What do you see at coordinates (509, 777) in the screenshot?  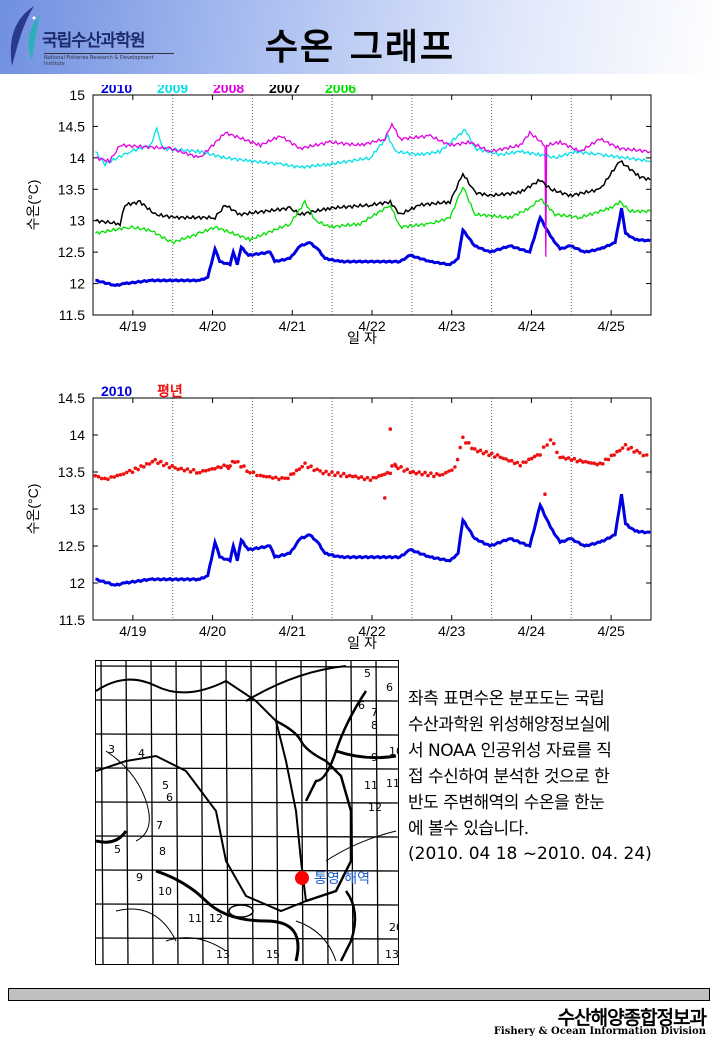 I see `description-line: 접 수신하여 분석한 것으로 한` at bounding box center [509, 777].